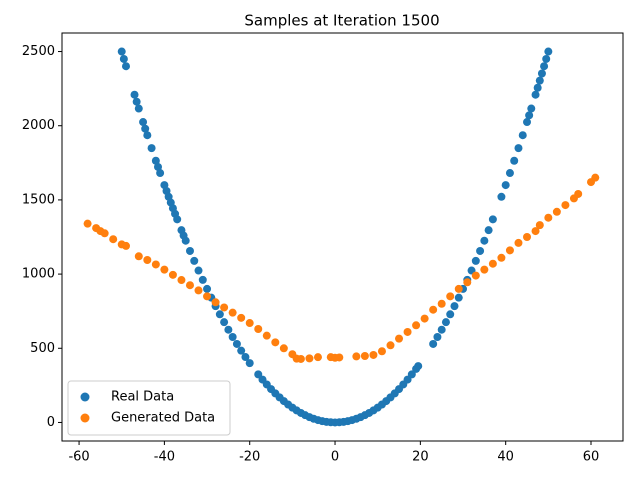 The width and height of the screenshot is (640, 480). I want to click on y-tick-label: 1000, so click(38, 274).